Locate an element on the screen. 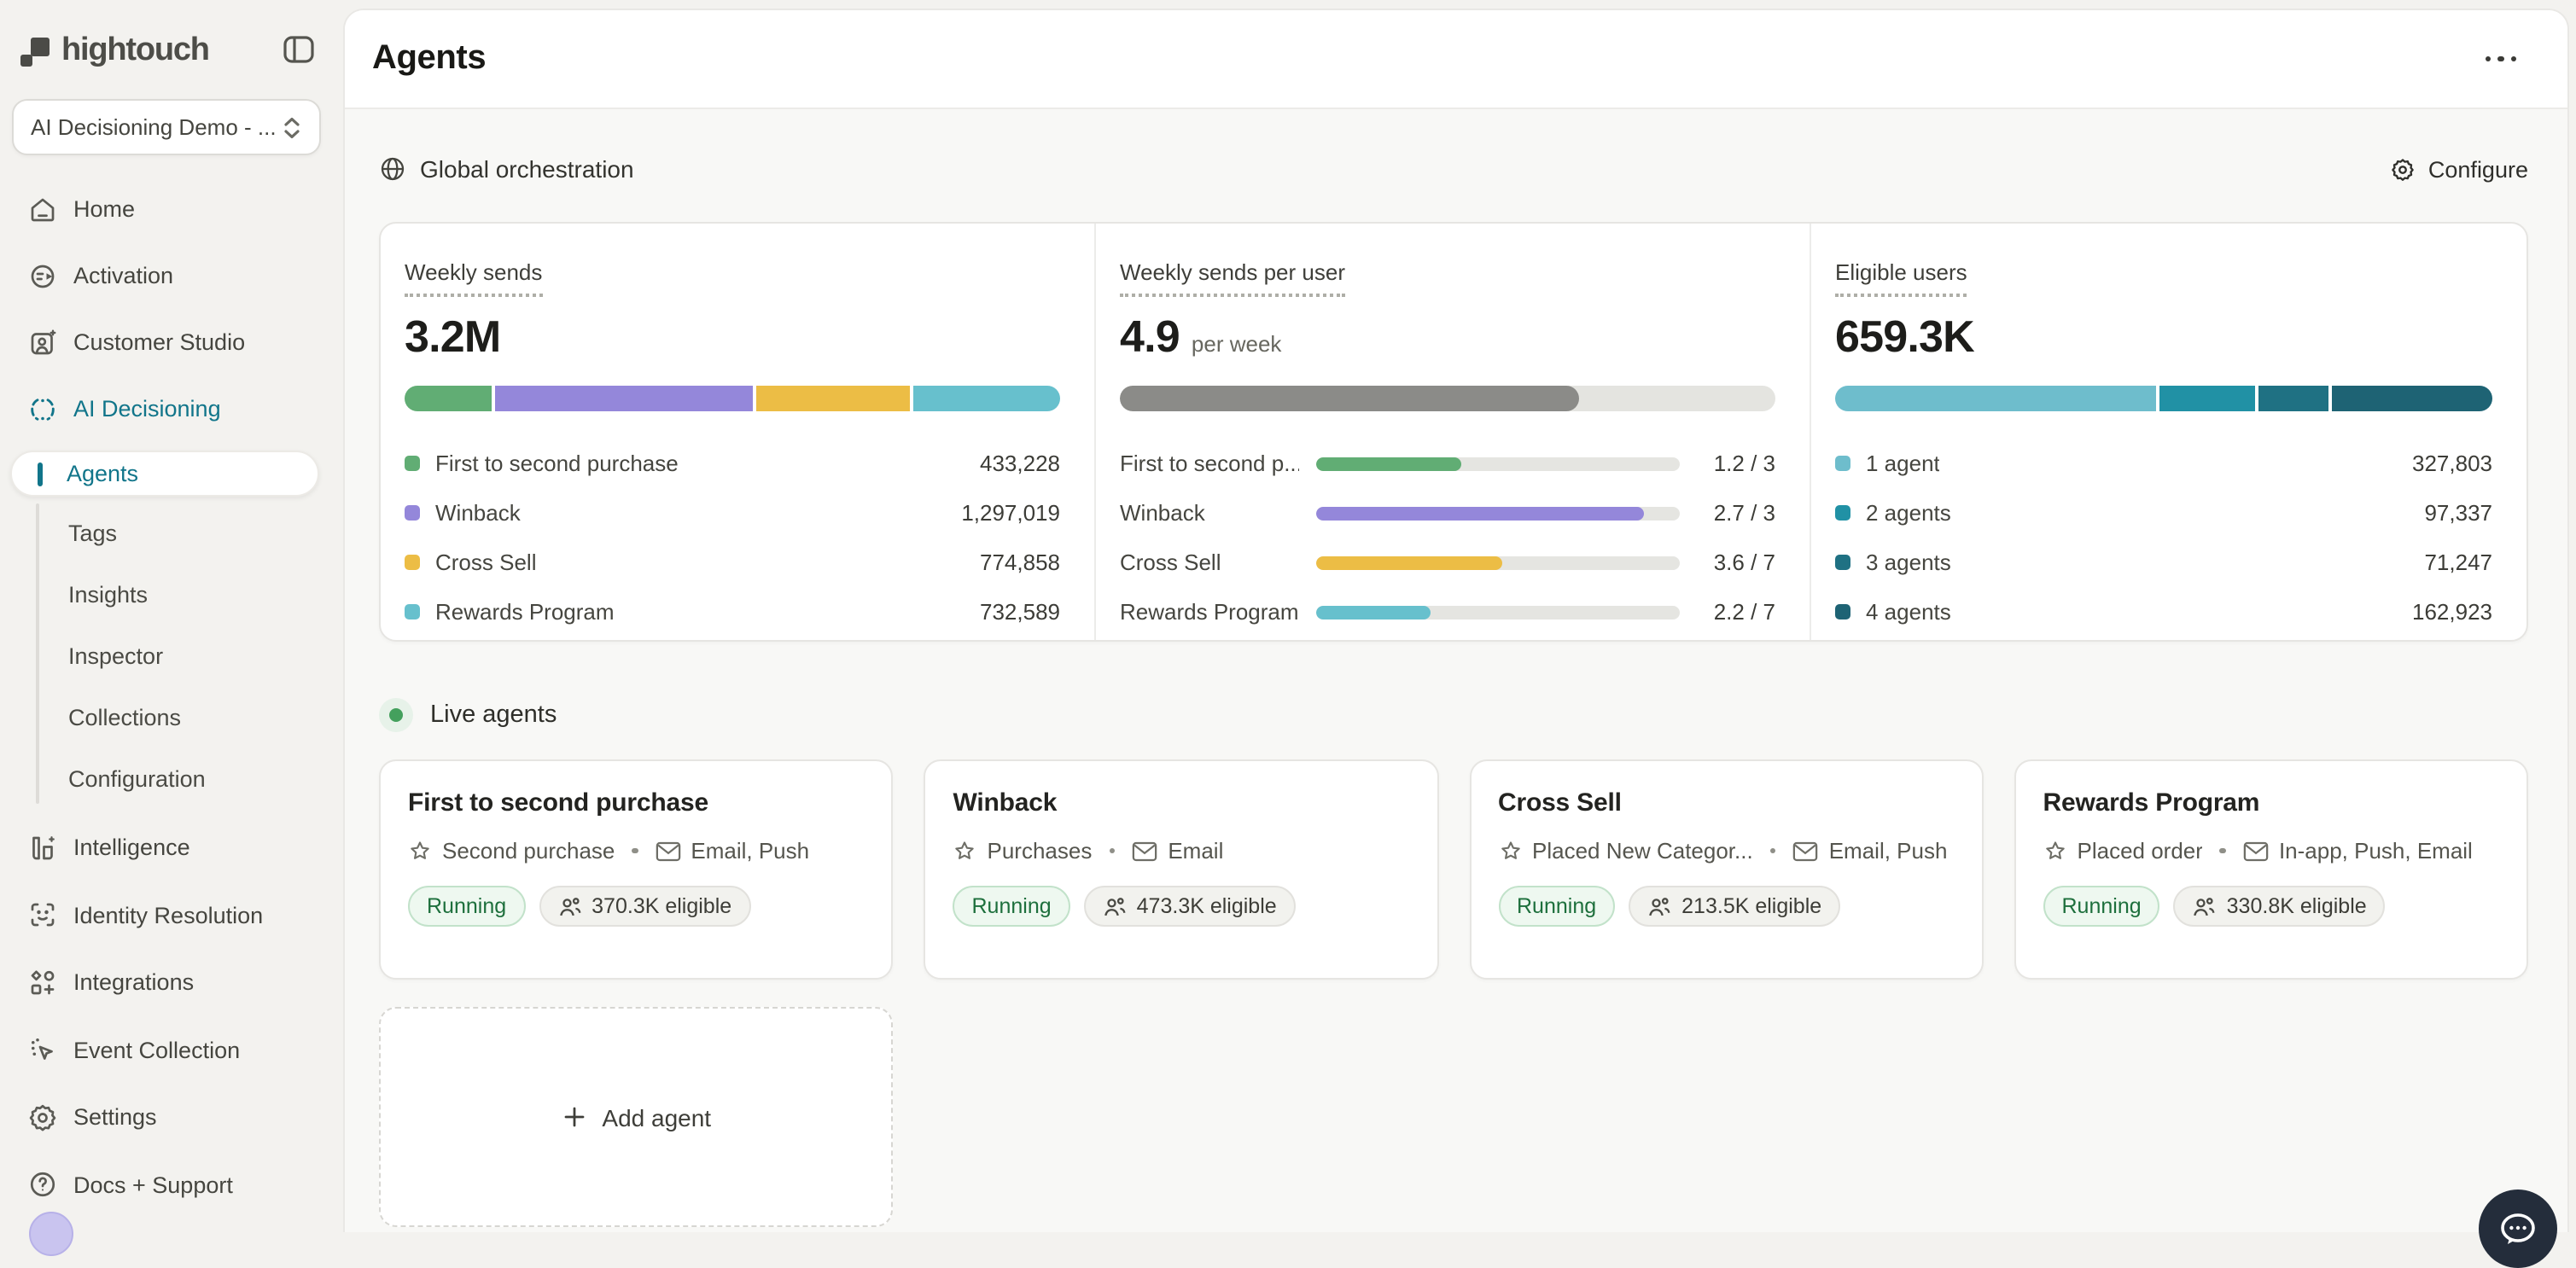 Image resolution: width=2576 pixels, height=1268 pixels. live-agents-title: Live agents is located at coordinates (493, 715).